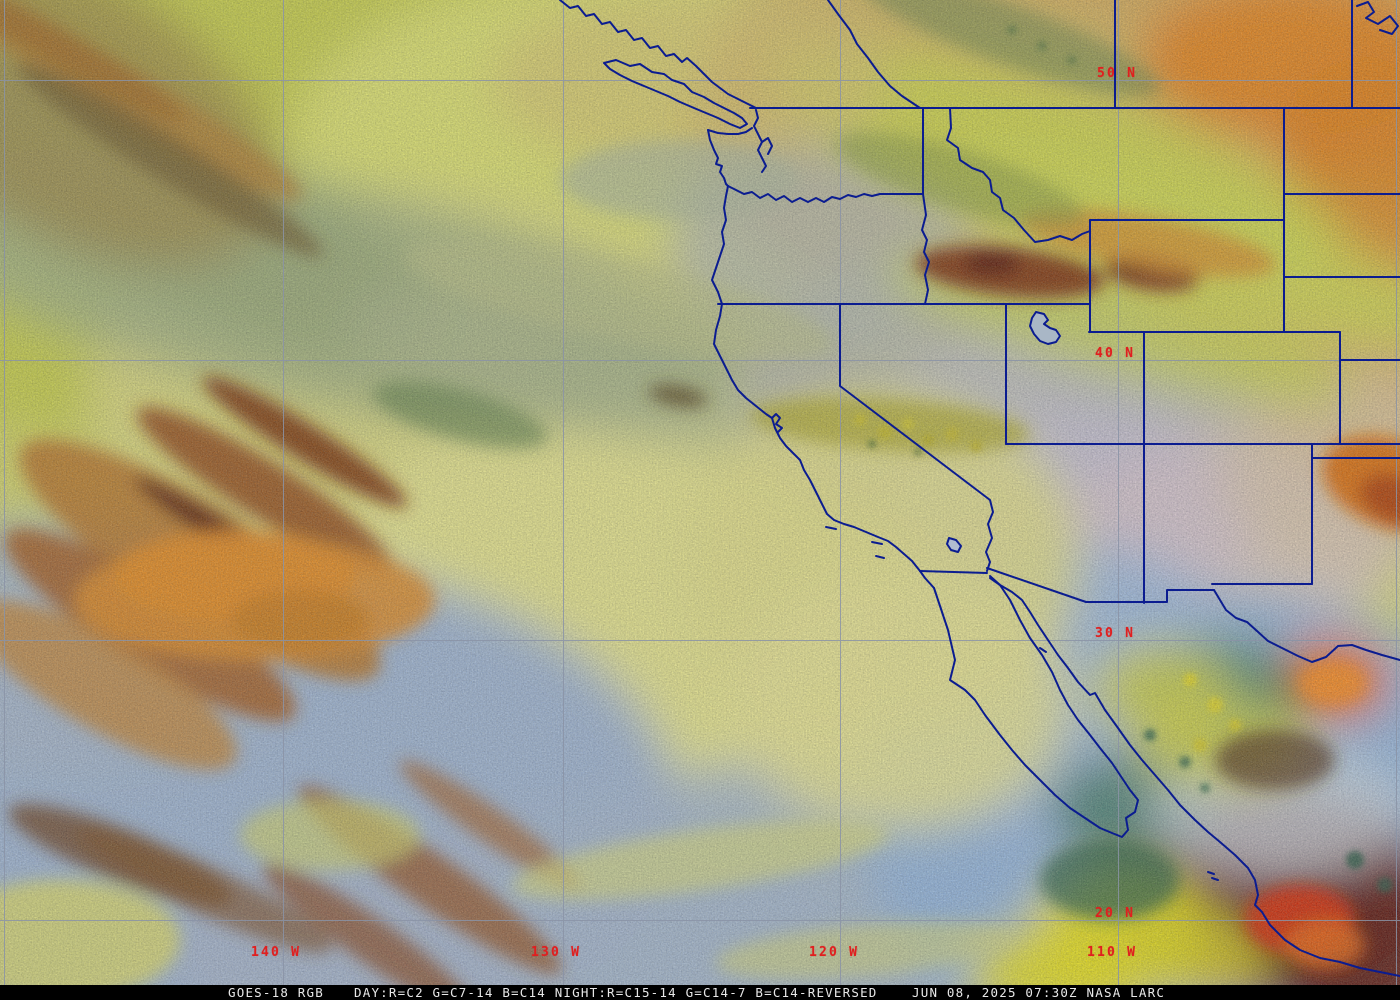 This screenshot has width=1400, height=1000. Describe the element at coordinates (1039, 992) in the screenshot. I see `status-bar-timestamp: JUN 08, 2025 07:30Z NASA LARC` at that location.